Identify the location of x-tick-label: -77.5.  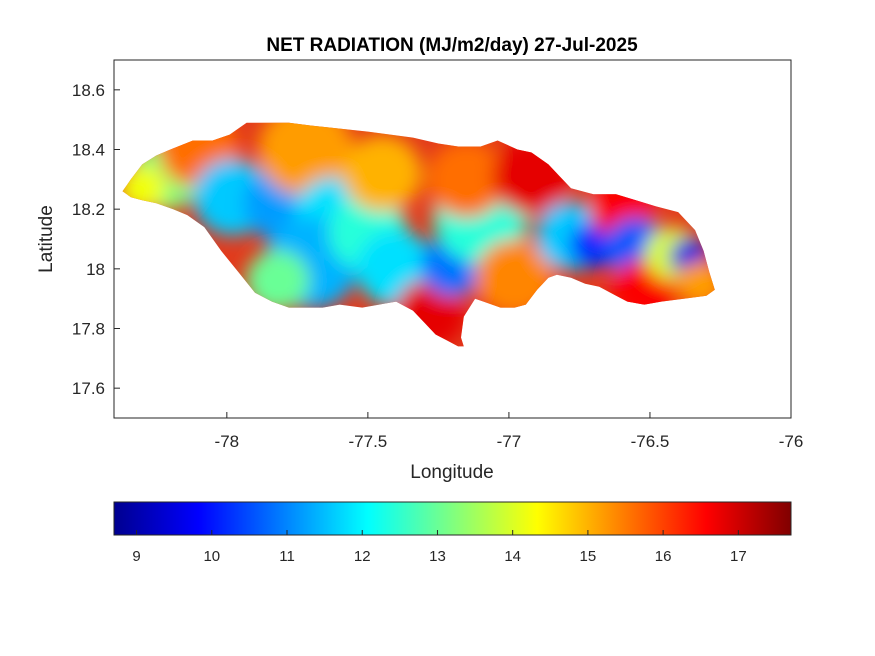
(368, 441).